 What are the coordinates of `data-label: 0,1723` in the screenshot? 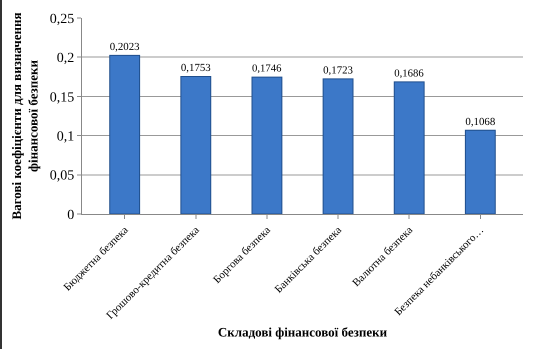 It's located at (338, 70).